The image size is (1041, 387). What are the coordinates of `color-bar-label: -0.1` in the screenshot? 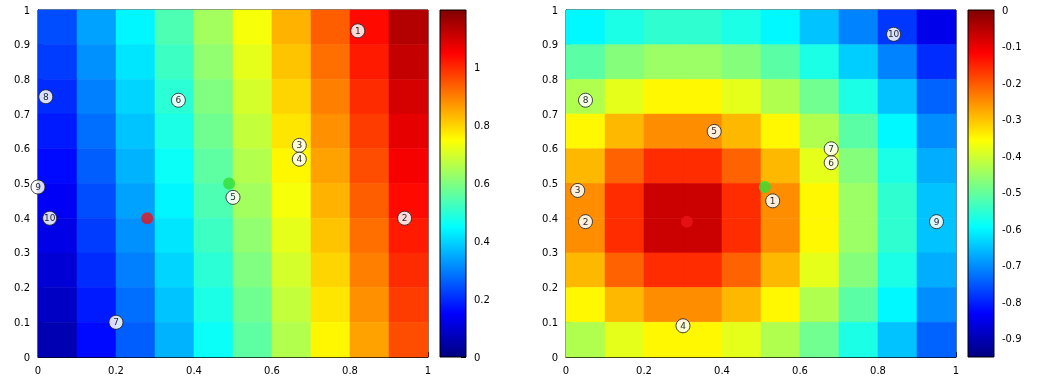 It's located at (1012, 47).